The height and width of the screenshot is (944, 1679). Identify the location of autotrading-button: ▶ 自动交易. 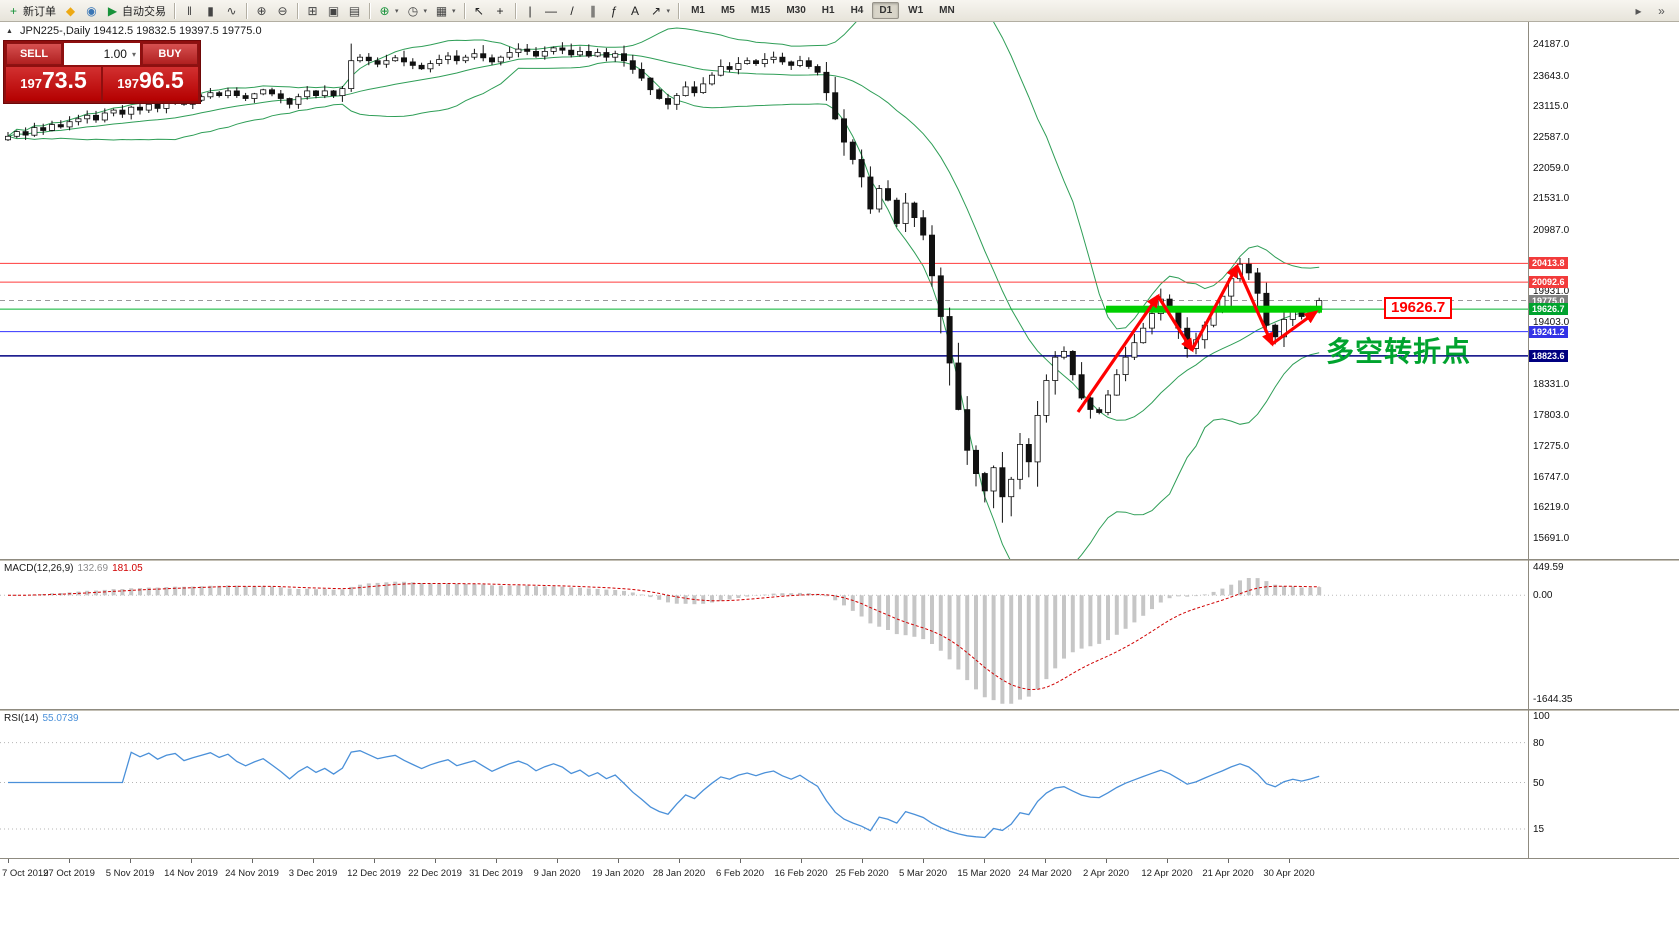
(136, 11).